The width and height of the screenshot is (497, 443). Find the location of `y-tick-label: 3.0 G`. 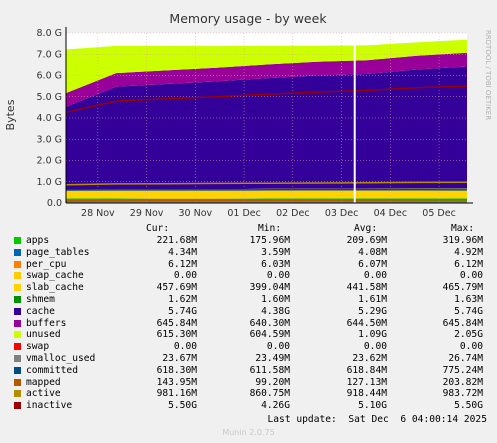

y-tick-label: 3.0 G is located at coordinates (50, 139).